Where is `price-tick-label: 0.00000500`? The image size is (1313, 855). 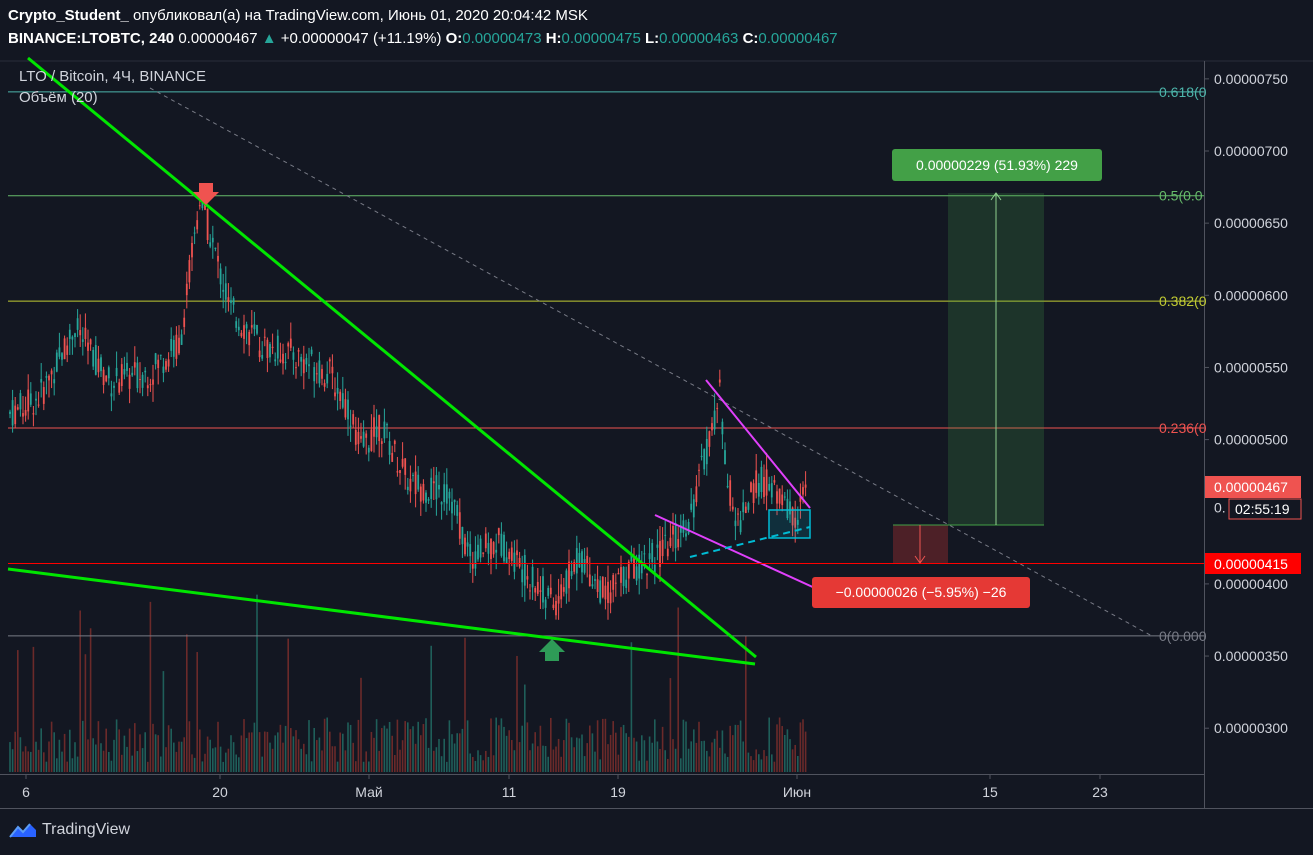
price-tick-label: 0.00000500 is located at coordinates (1251, 440).